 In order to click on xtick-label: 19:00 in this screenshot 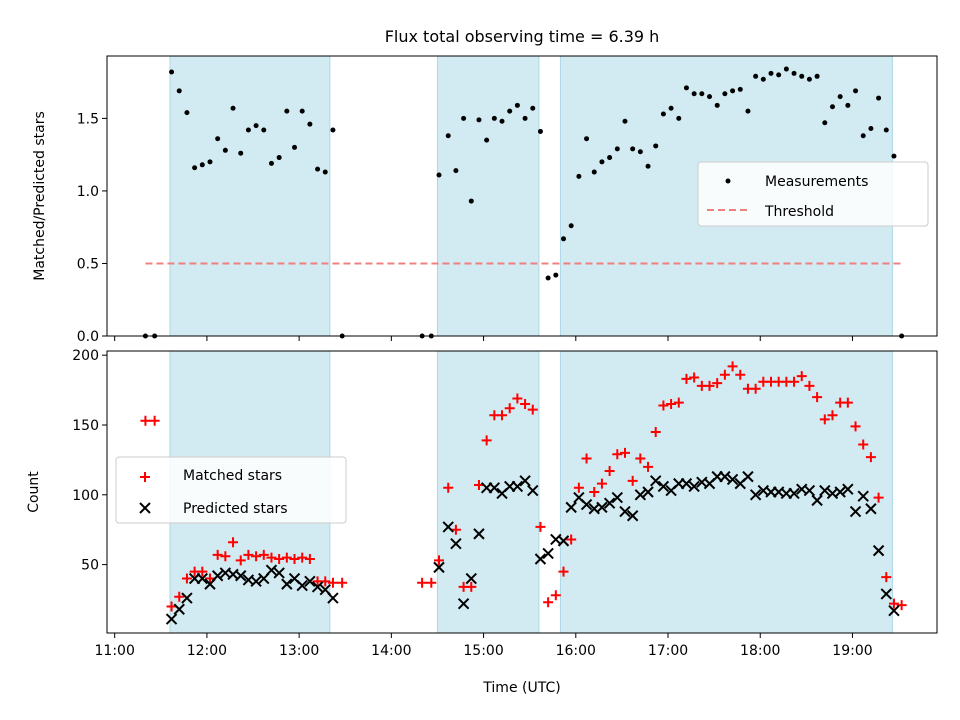, I will do `click(852, 651)`.